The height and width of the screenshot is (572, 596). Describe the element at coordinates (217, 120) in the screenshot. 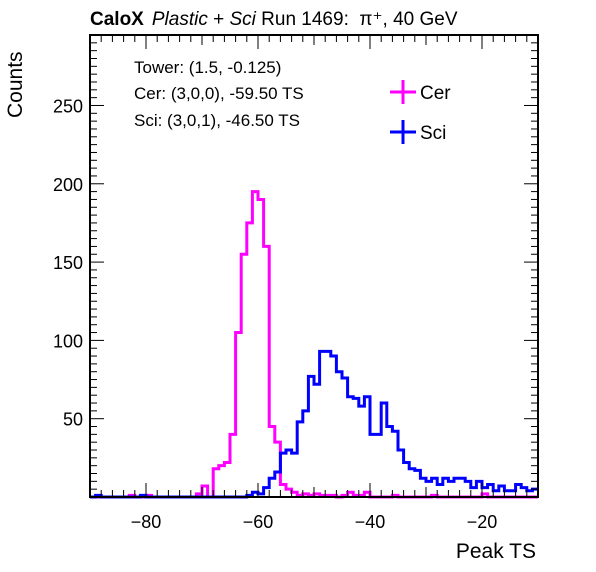

I see `info-sci: Sci: (3,0,1), -46.50 TS` at that location.